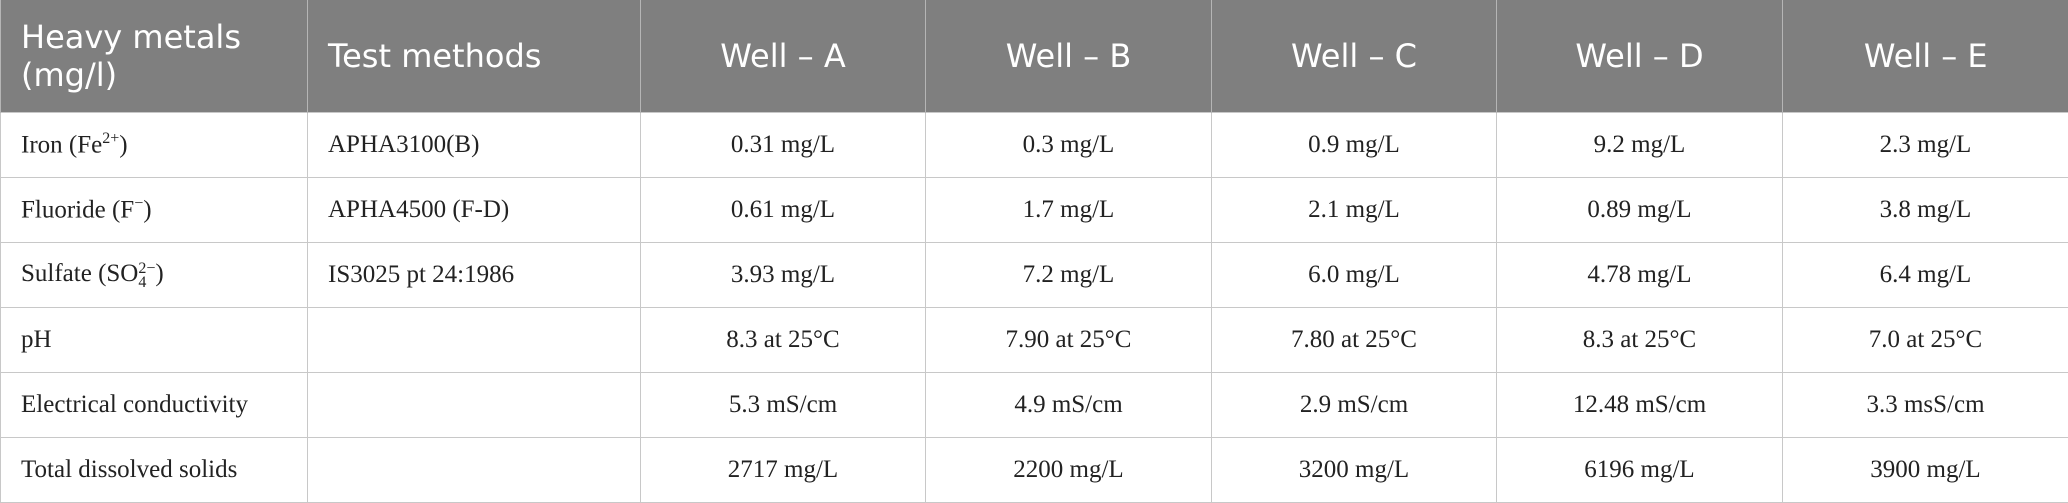  Describe the element at coordinates (1068, 210) in the screenshot. I see `value-cell: 1.7 mg/L` at that location.